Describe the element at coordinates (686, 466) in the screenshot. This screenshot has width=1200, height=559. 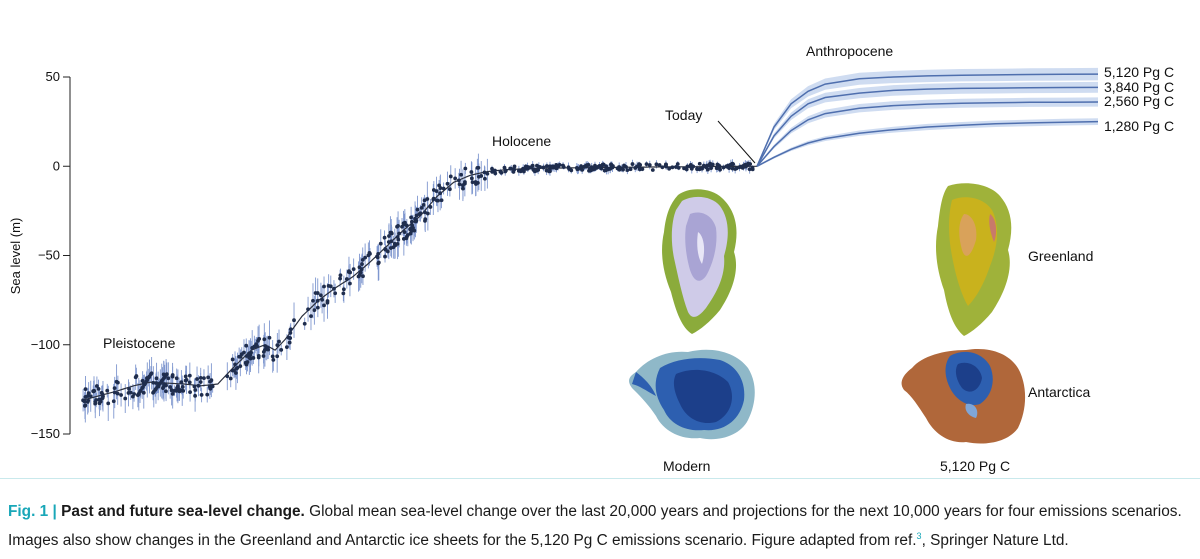
I see `map-label-modern: Modern` at that location.